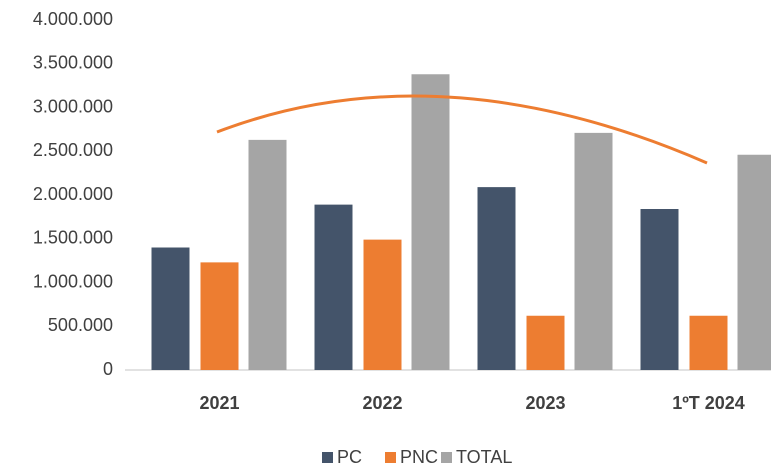 This screenshot has width=771, height=469. I want to click on y-tick-label: 3.500.000, so click(73, 63).